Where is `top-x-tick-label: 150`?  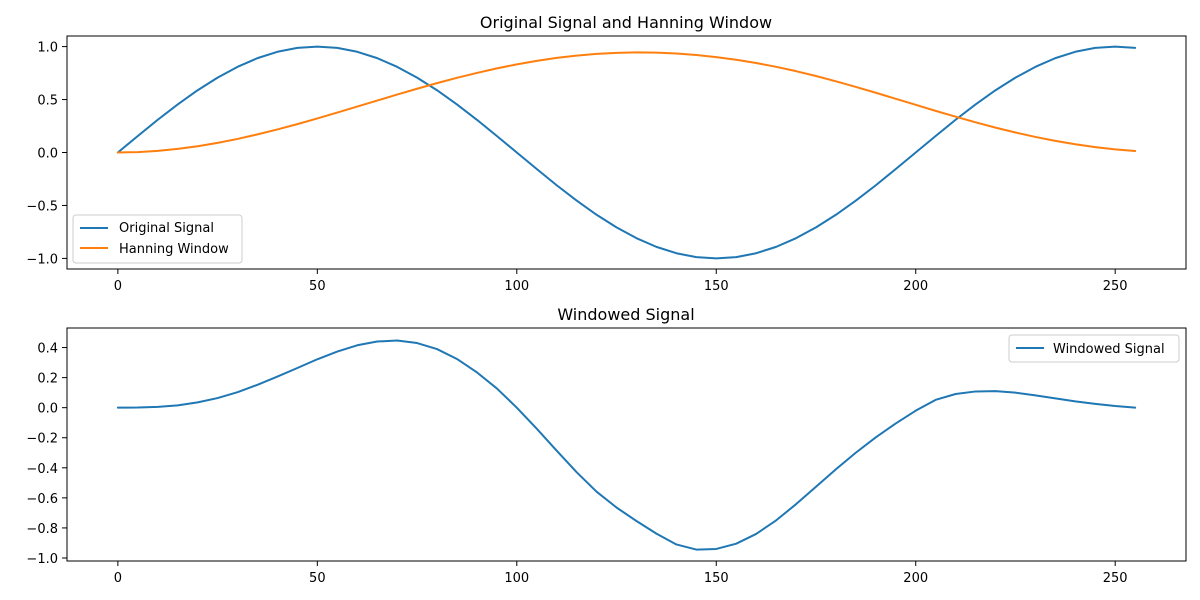
top-x-tick-label: 150 is located at coordinates (716, 286).